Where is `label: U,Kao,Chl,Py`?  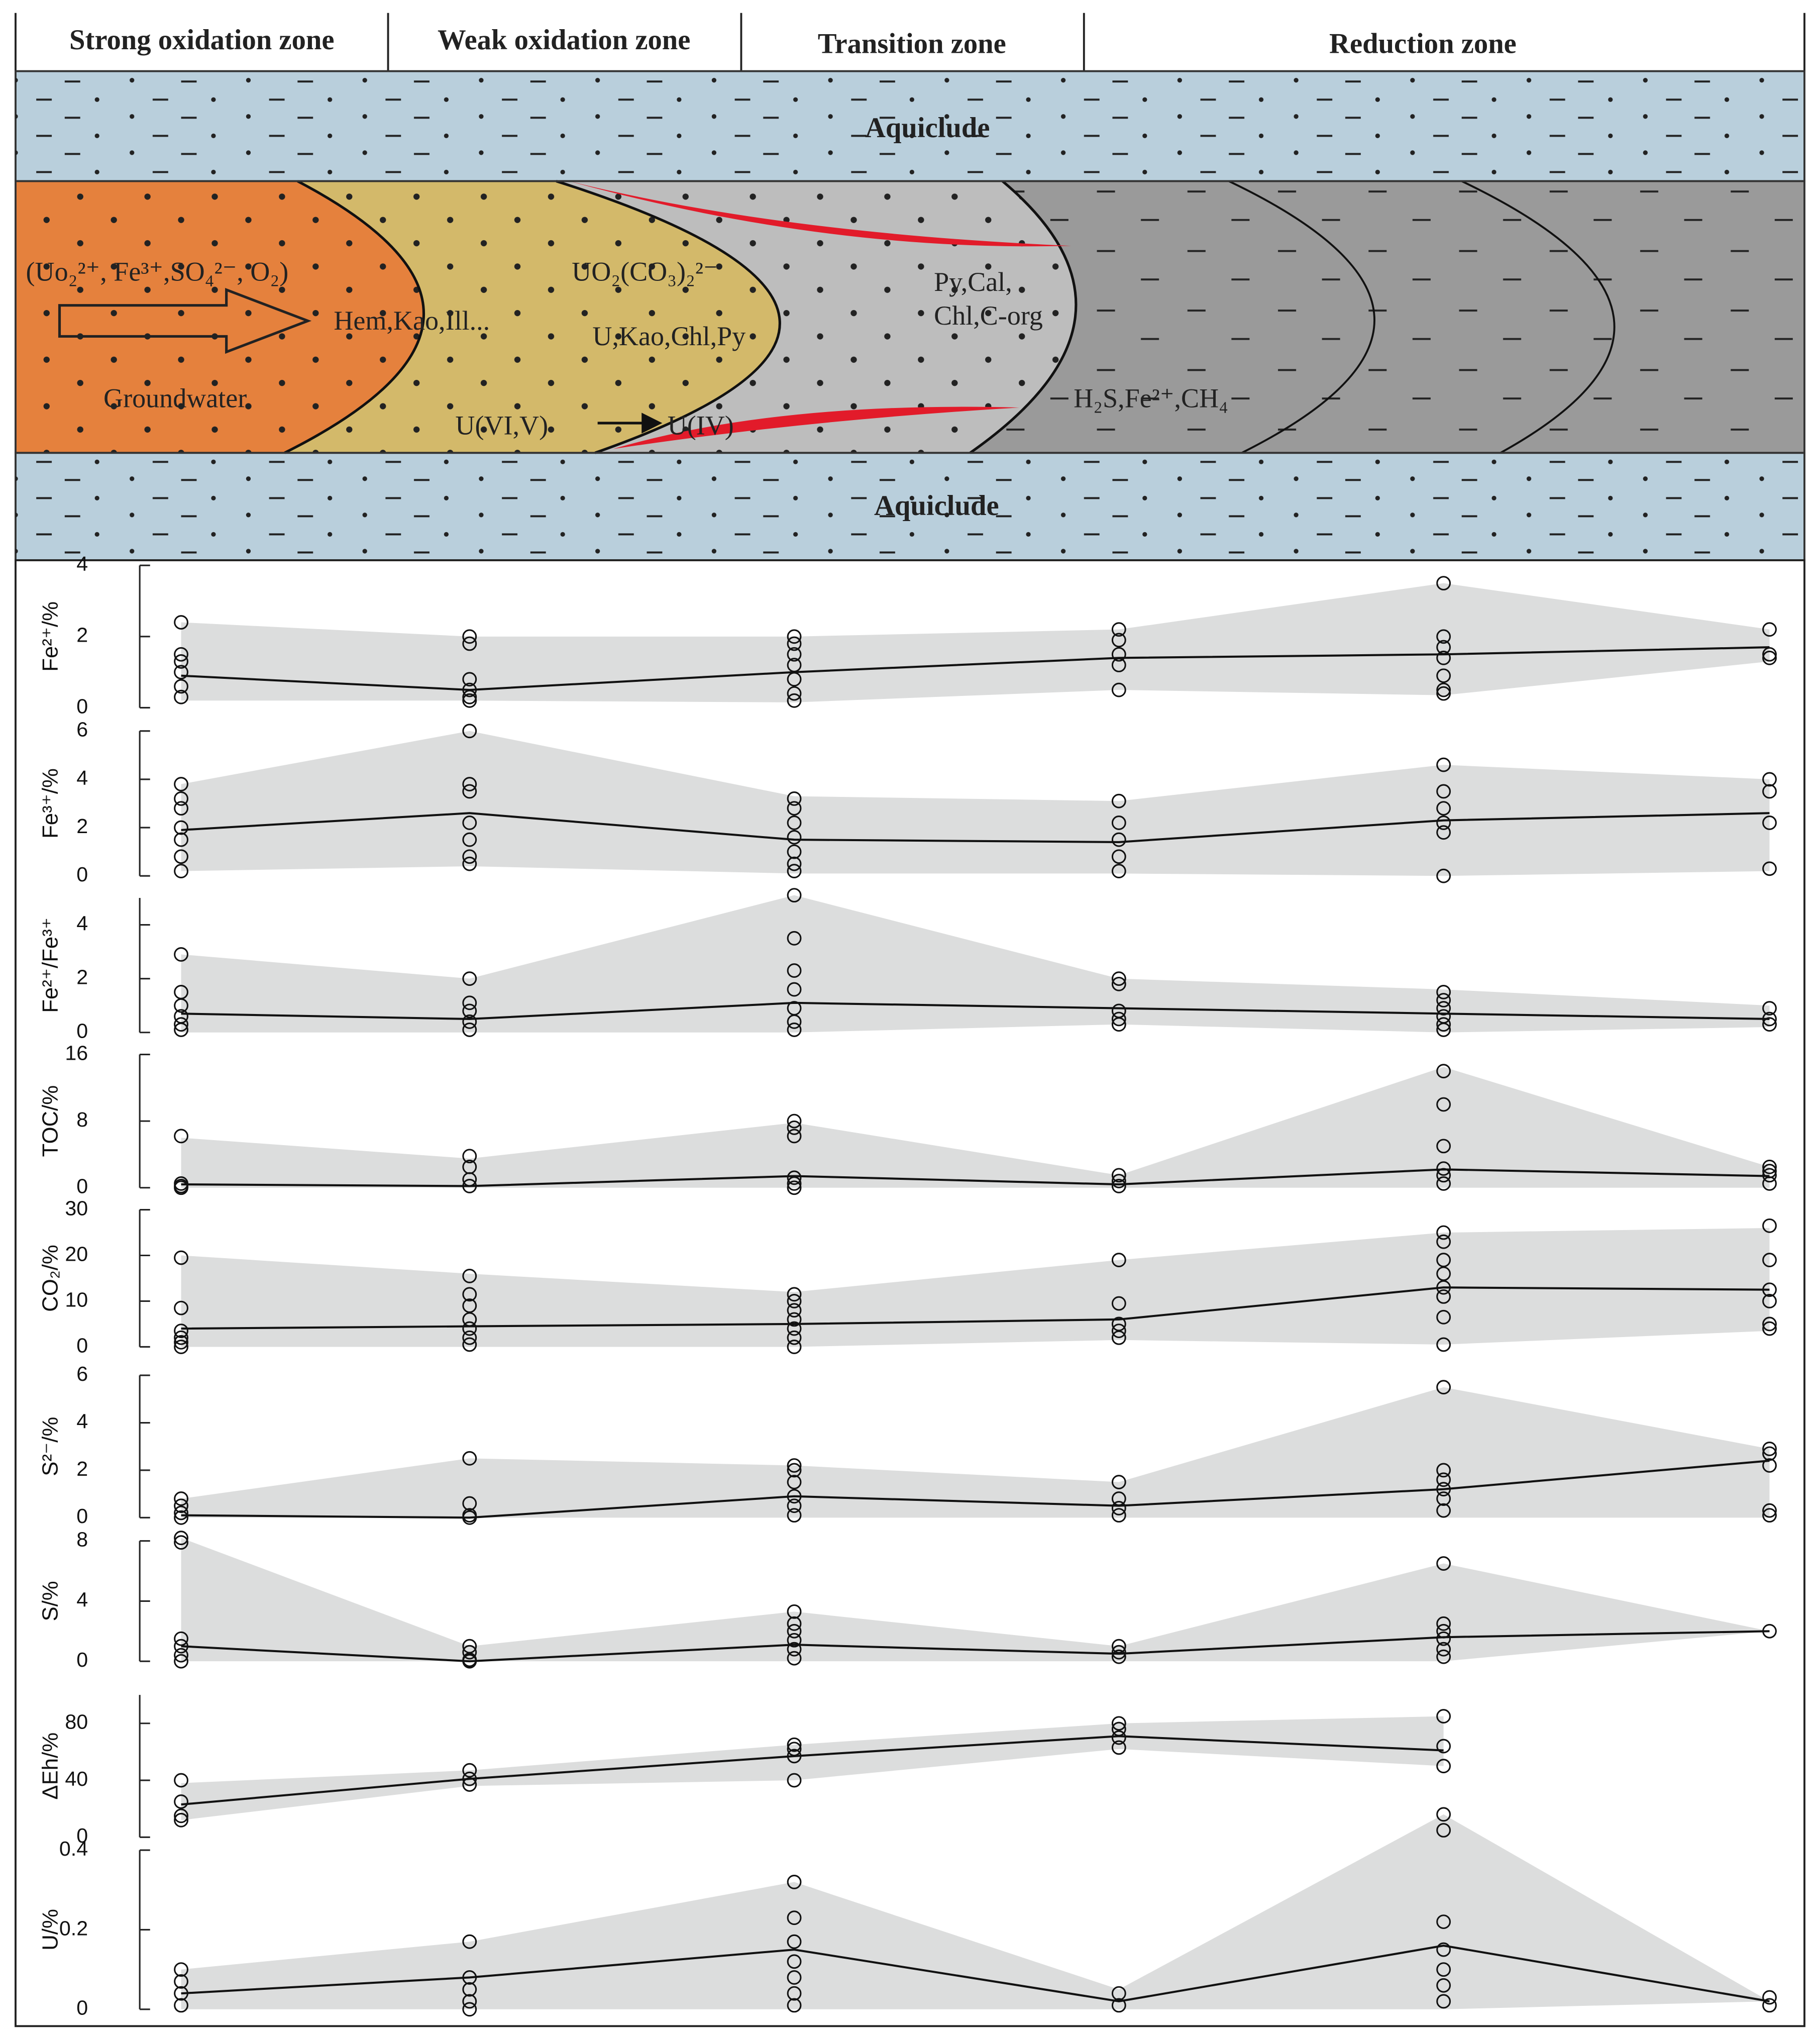 label: U,Kao,Chl,Py is located at coordinates (668, 336).